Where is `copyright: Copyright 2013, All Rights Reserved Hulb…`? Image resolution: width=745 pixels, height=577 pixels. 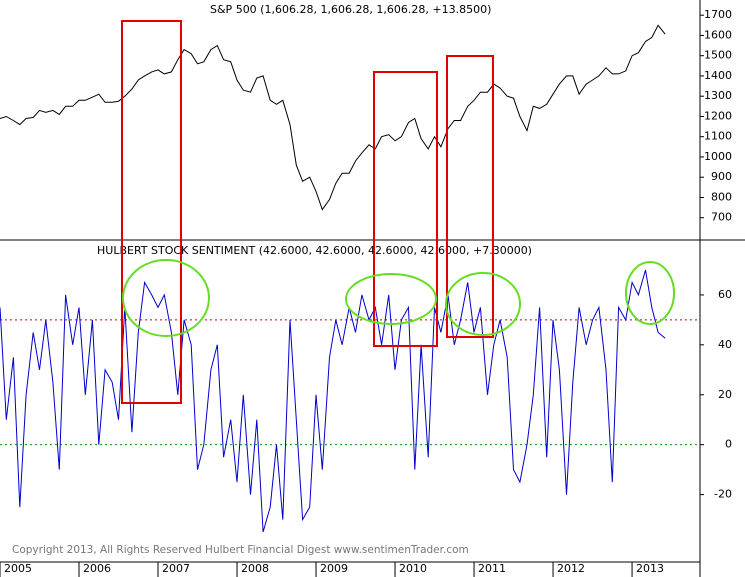
copyright: Copyright 2013, All Rights Reserved Hulb… is located at coordinates (240, 550).